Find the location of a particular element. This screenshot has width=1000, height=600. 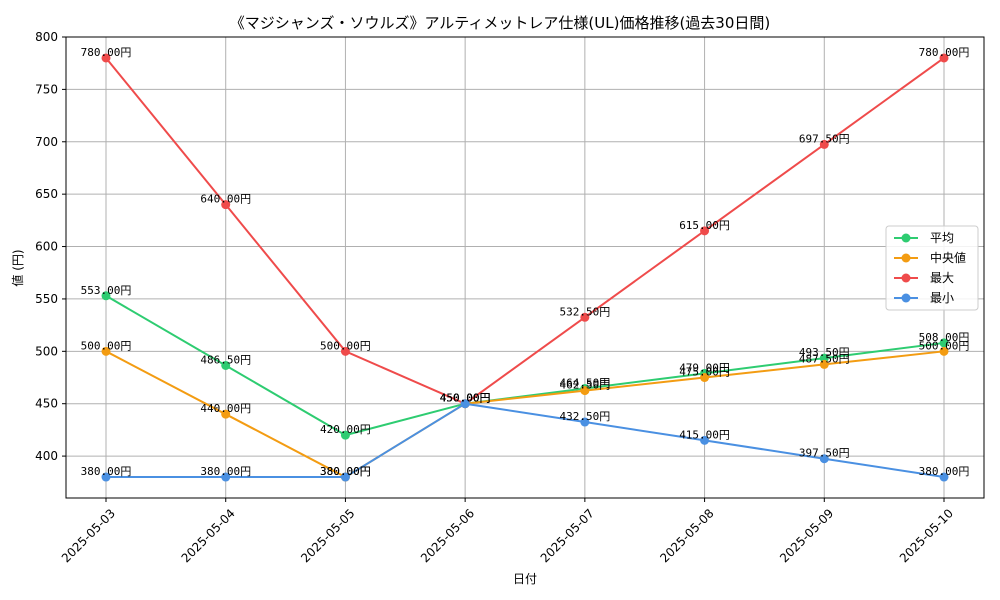

x-axis-label: 日付 is located at coordinates (525, 579).